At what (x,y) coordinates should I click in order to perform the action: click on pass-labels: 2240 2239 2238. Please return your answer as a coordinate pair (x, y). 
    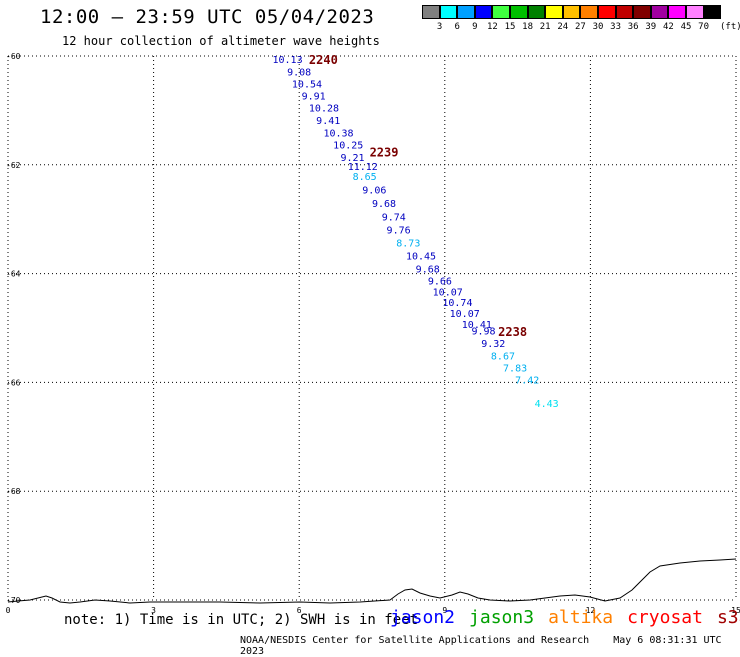
    Looking at the image, I should click on (418, 196).